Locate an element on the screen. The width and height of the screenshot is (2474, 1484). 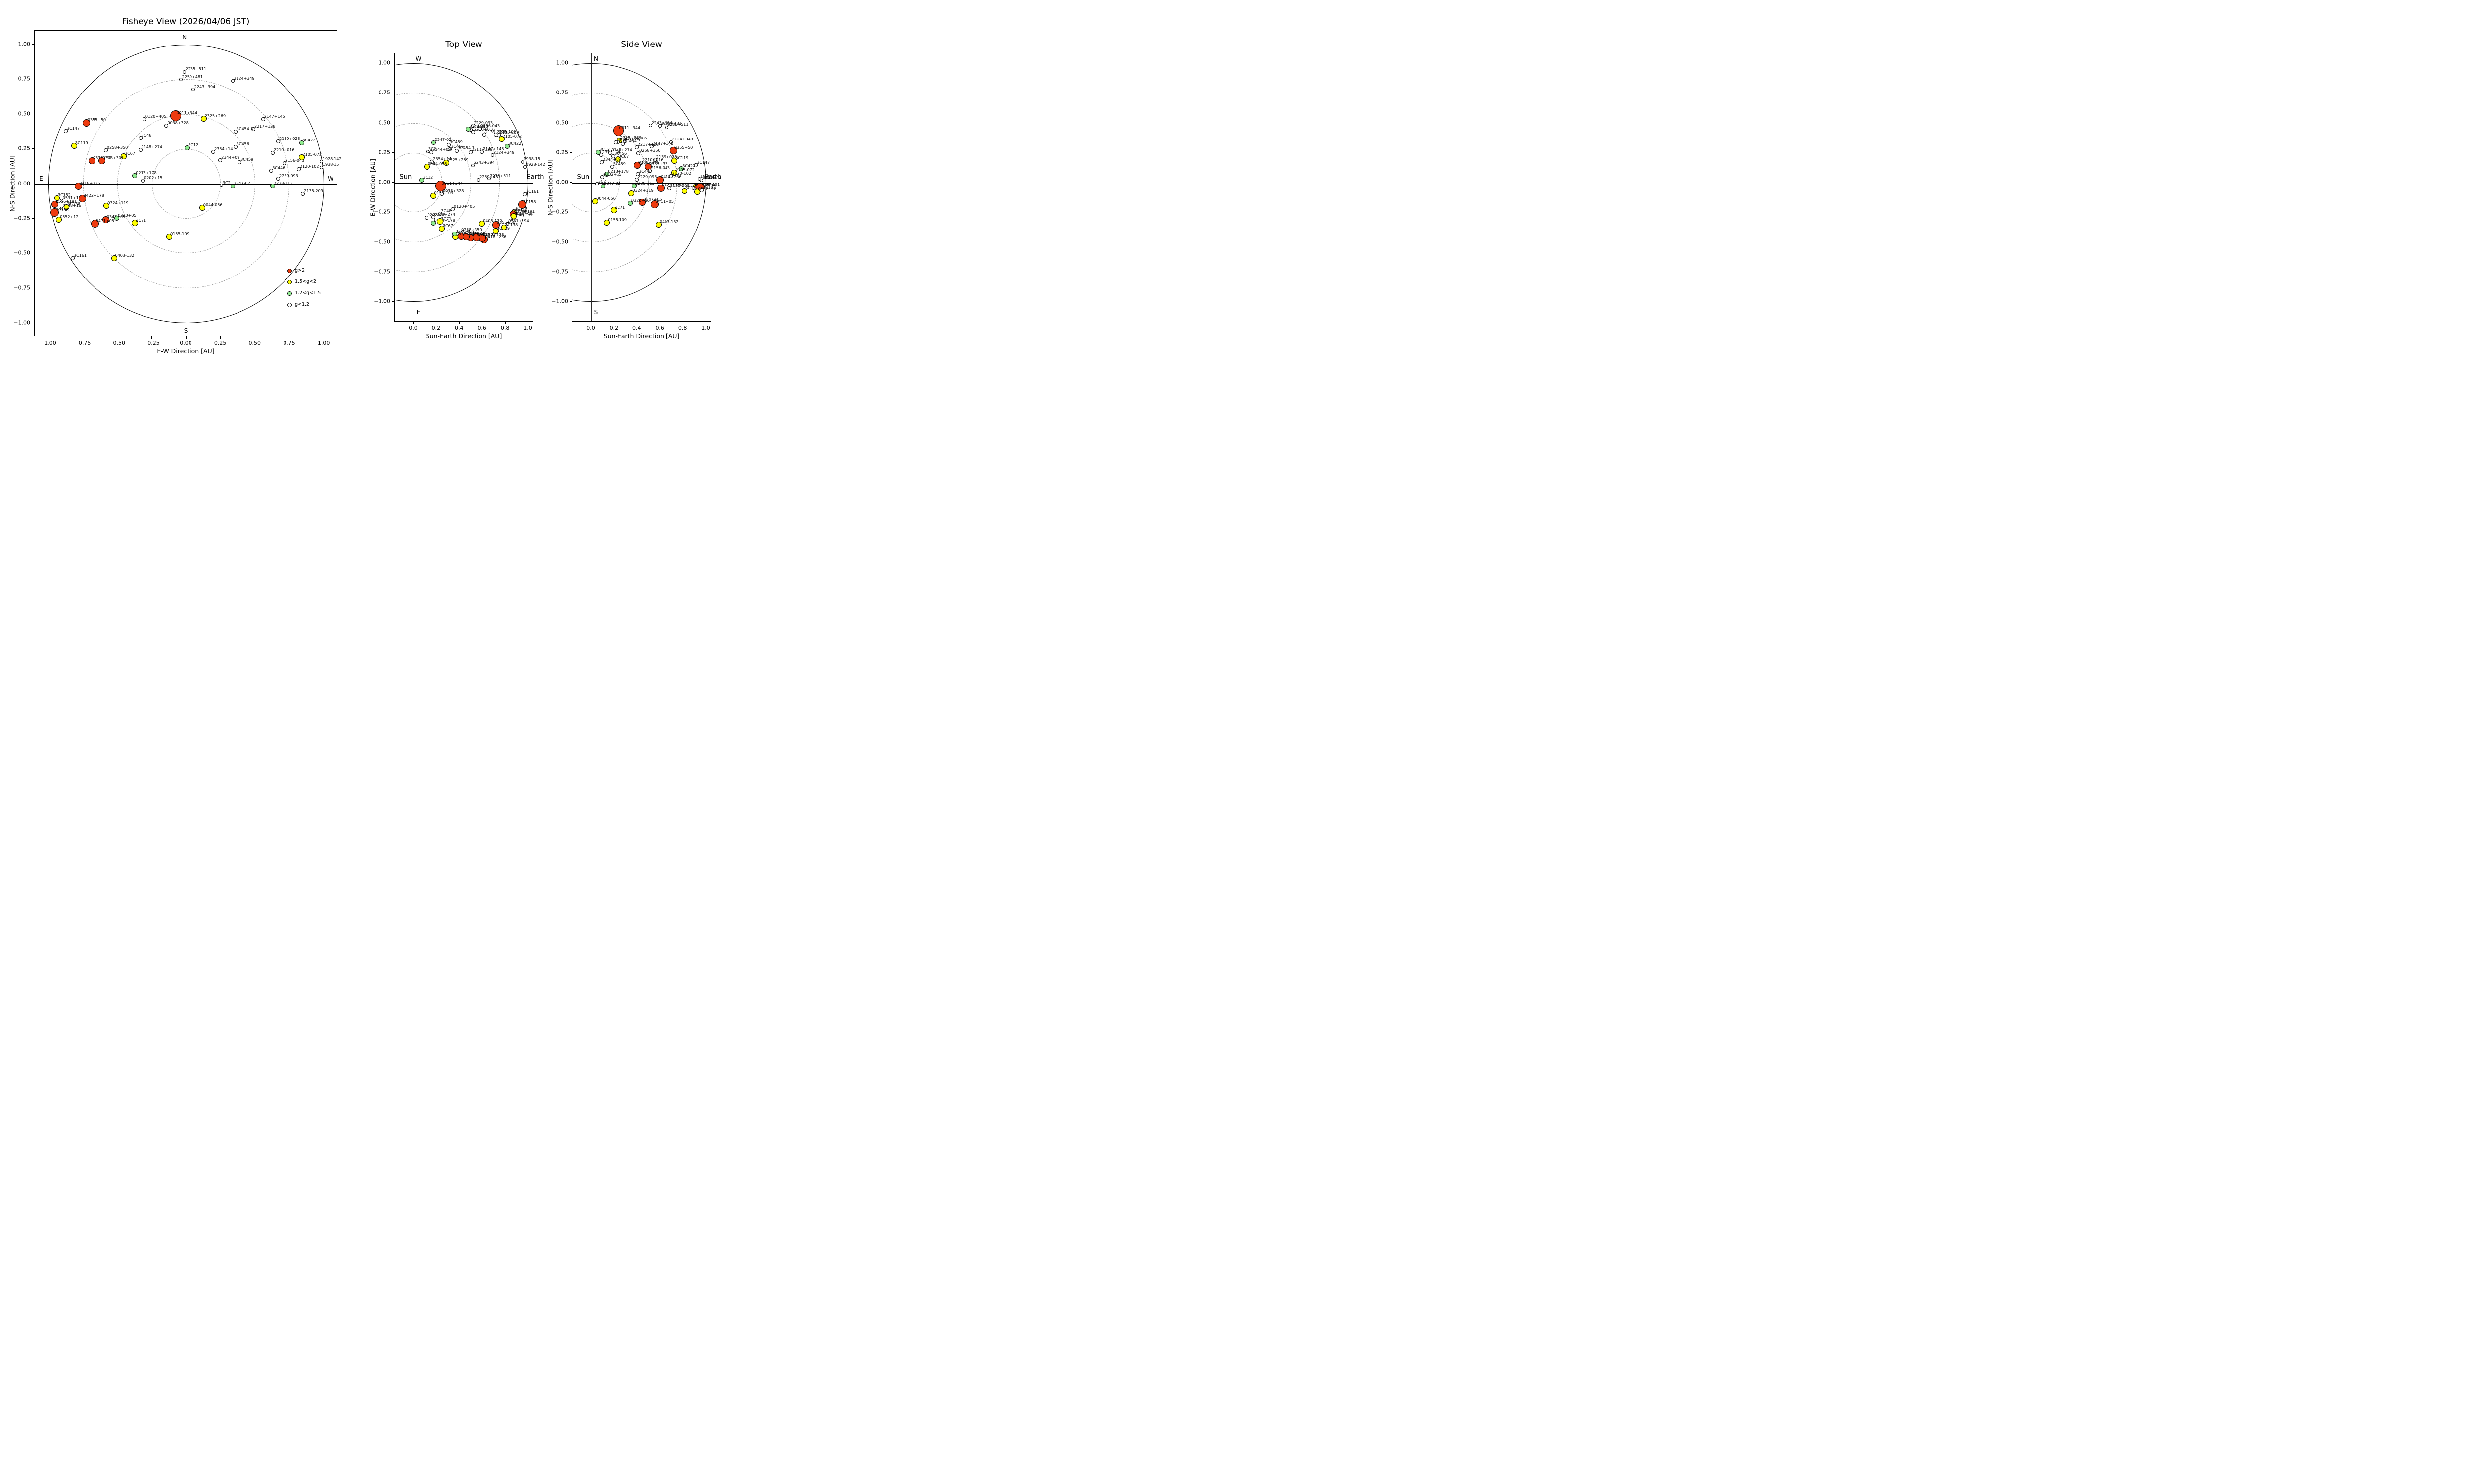
point-label: 0148+274 is located at coordinates (621, 149).